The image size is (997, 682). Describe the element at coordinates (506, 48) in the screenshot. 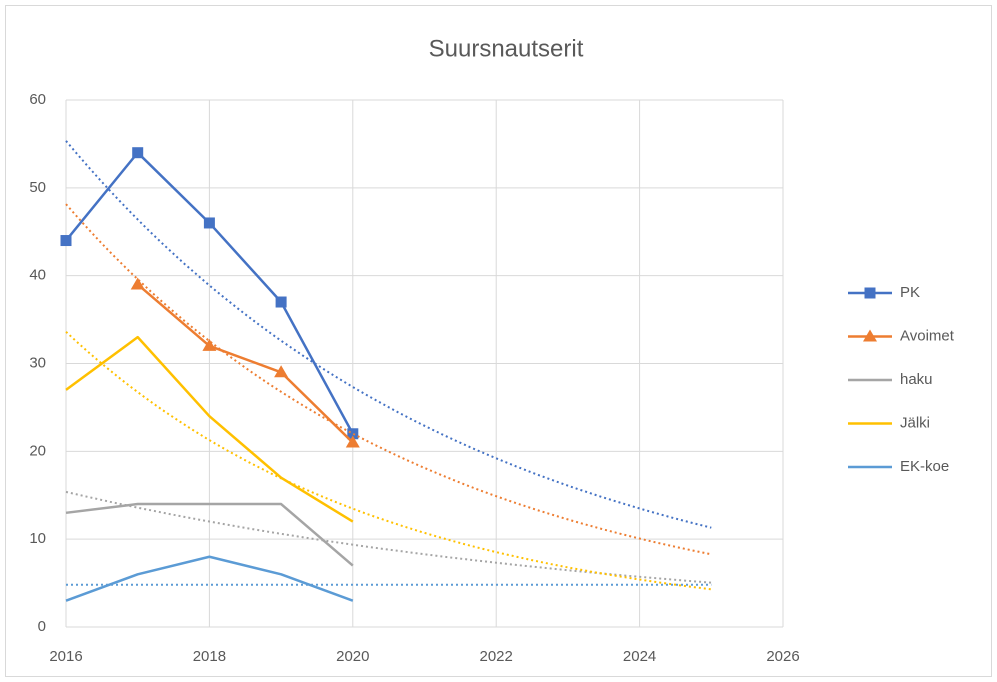

I see `chart-title: Suursnautserit` at that location.